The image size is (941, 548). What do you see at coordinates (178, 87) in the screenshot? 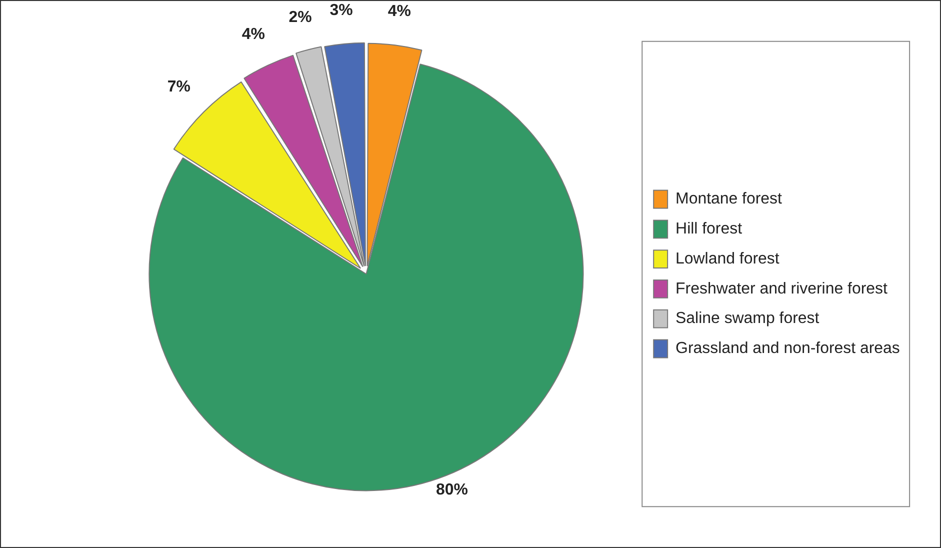
I see `data-label: 7%` at bounding box center [178, 87].